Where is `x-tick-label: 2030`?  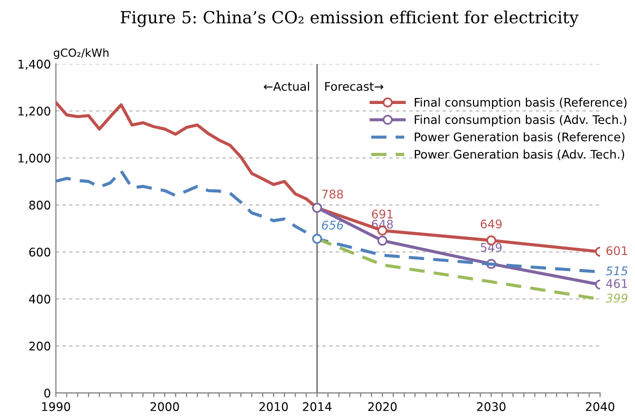
x-tick-label: 2030 is located at coordinates (491, 407).